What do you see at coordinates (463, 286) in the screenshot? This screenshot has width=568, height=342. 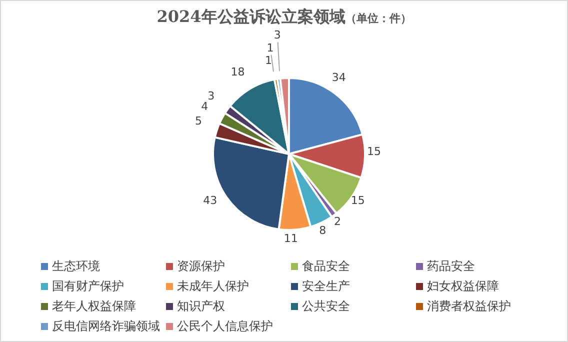 I see `legend-label: 妇女权益保障` at bounding box center [463, 286].